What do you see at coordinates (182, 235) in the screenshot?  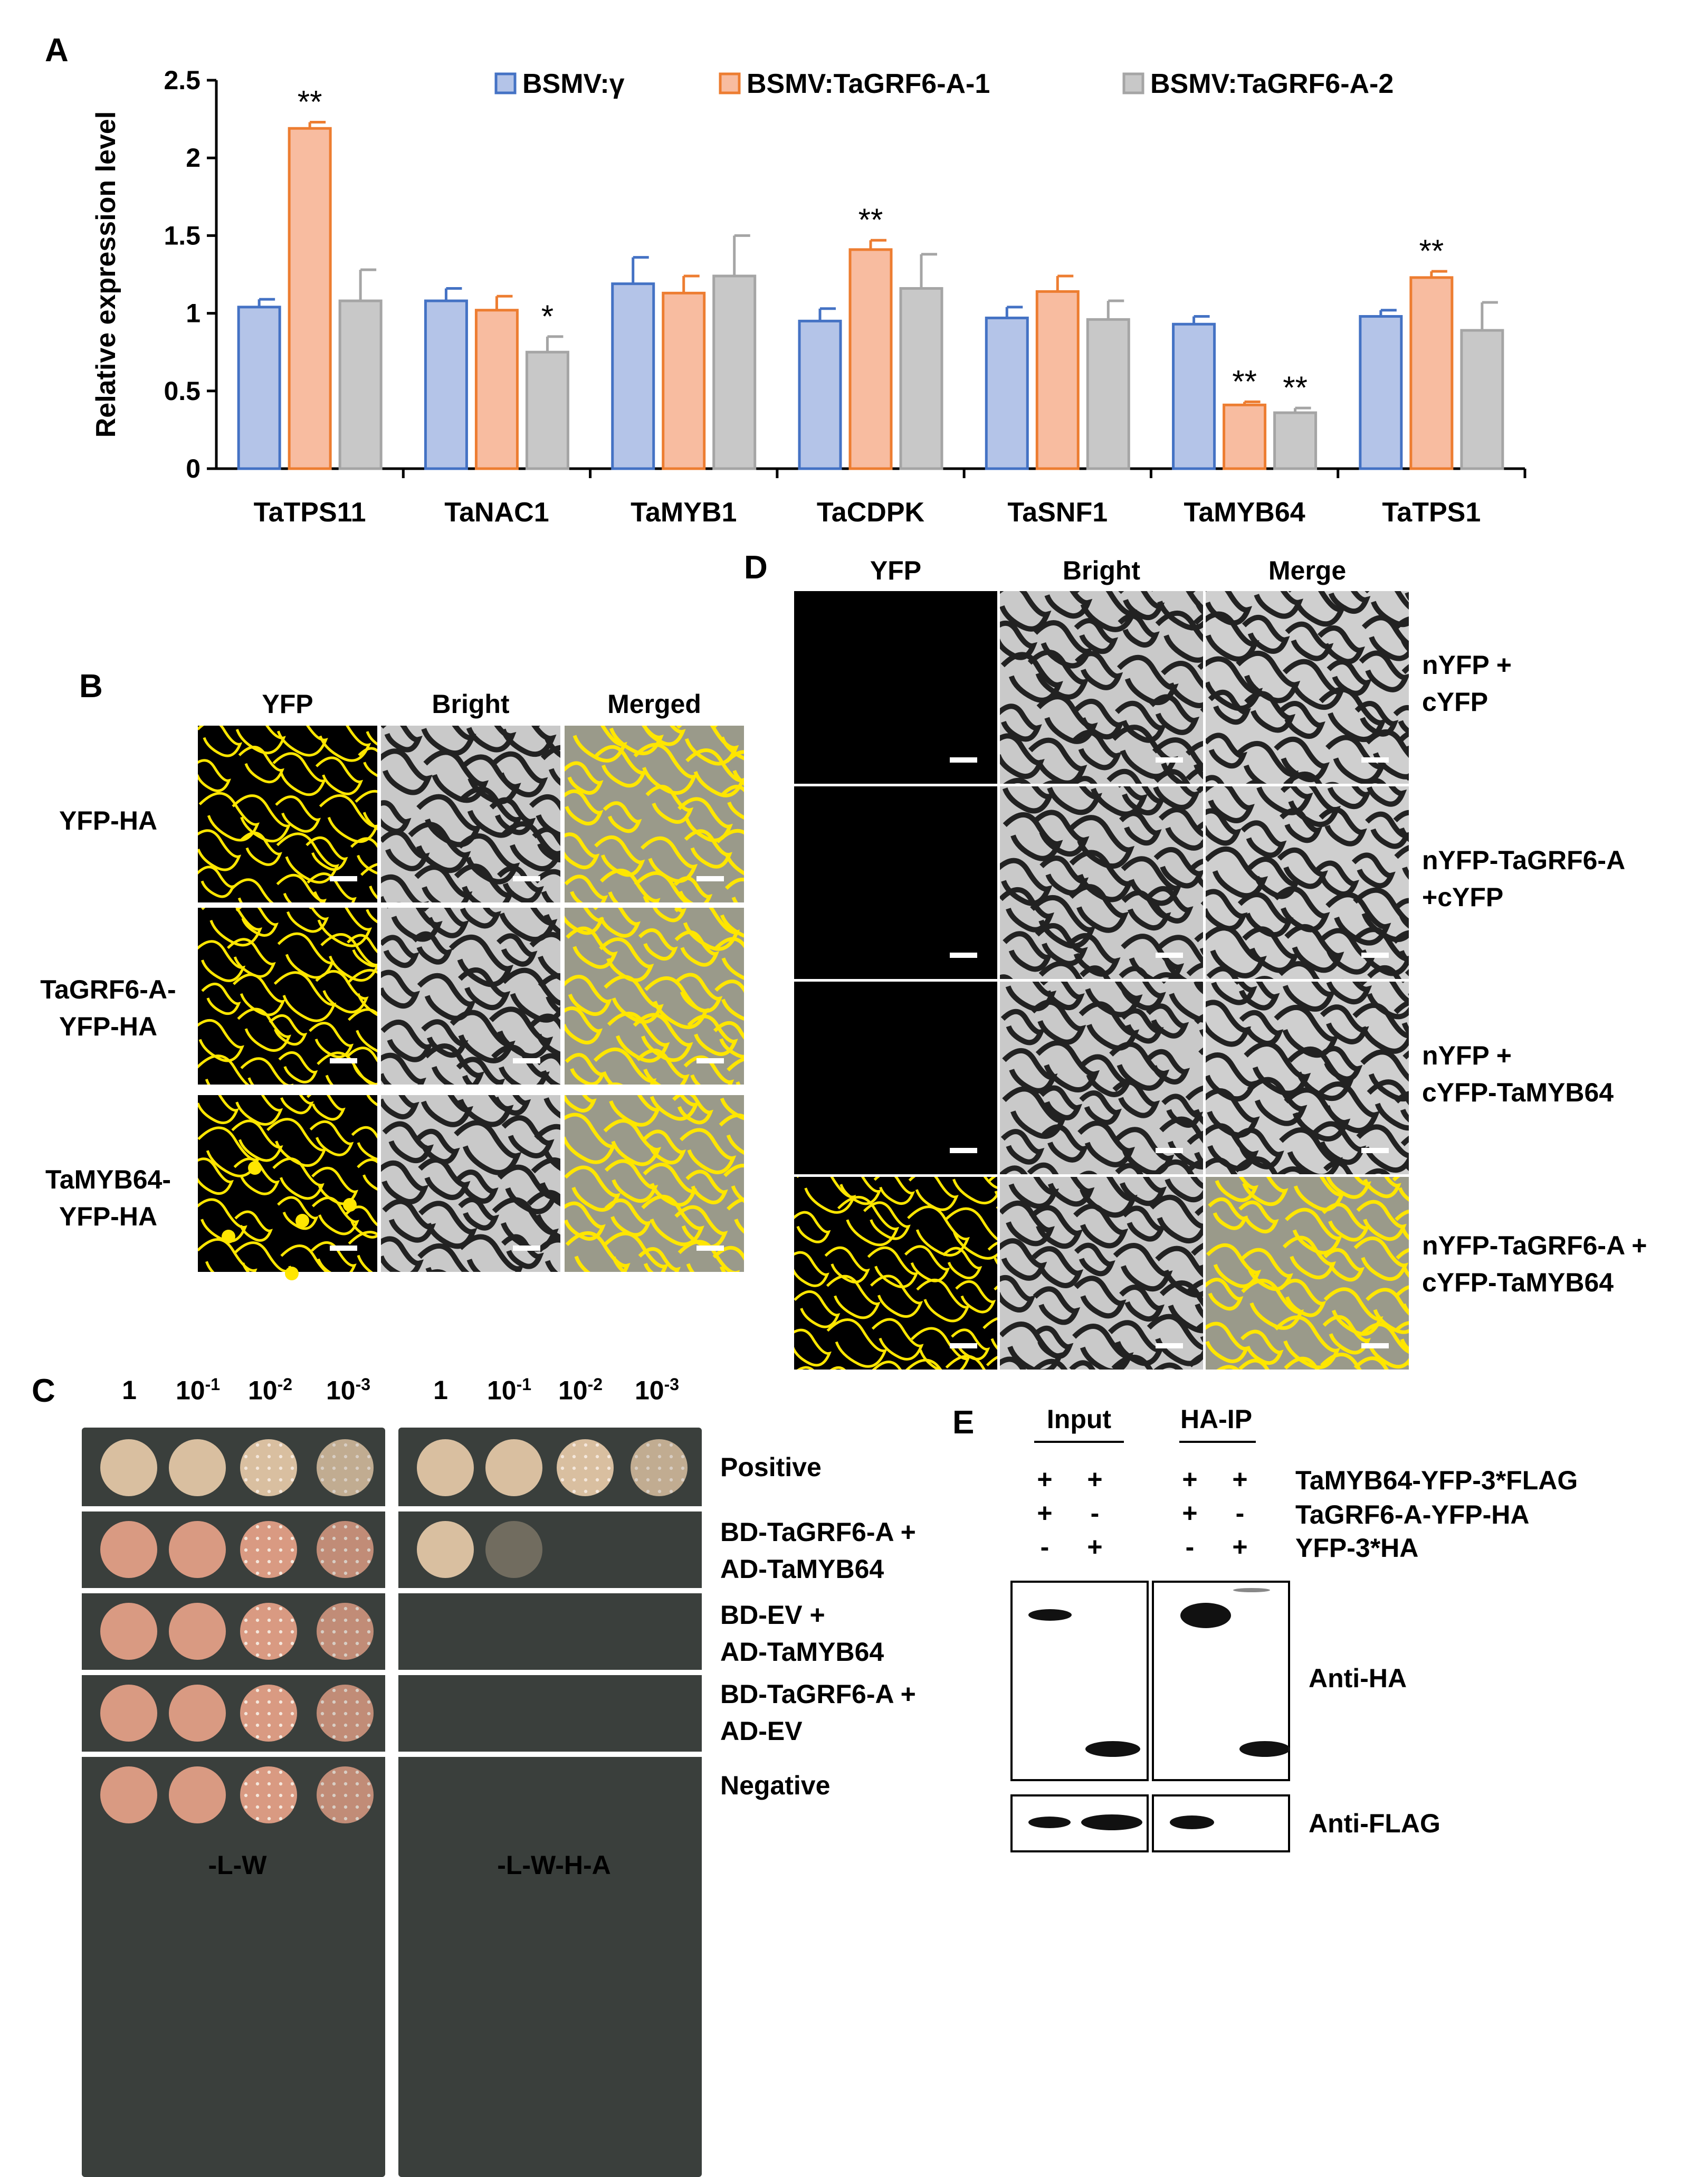 I see `y-tick-label: 1.5` at bounding box center [182, 235].